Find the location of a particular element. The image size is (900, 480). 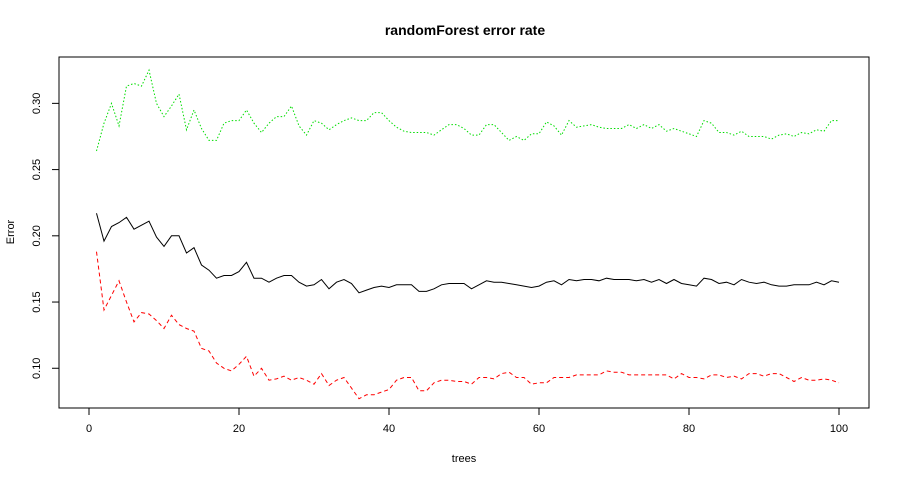

chart-title: randomForest error rate is located at coordinates (465, 30).